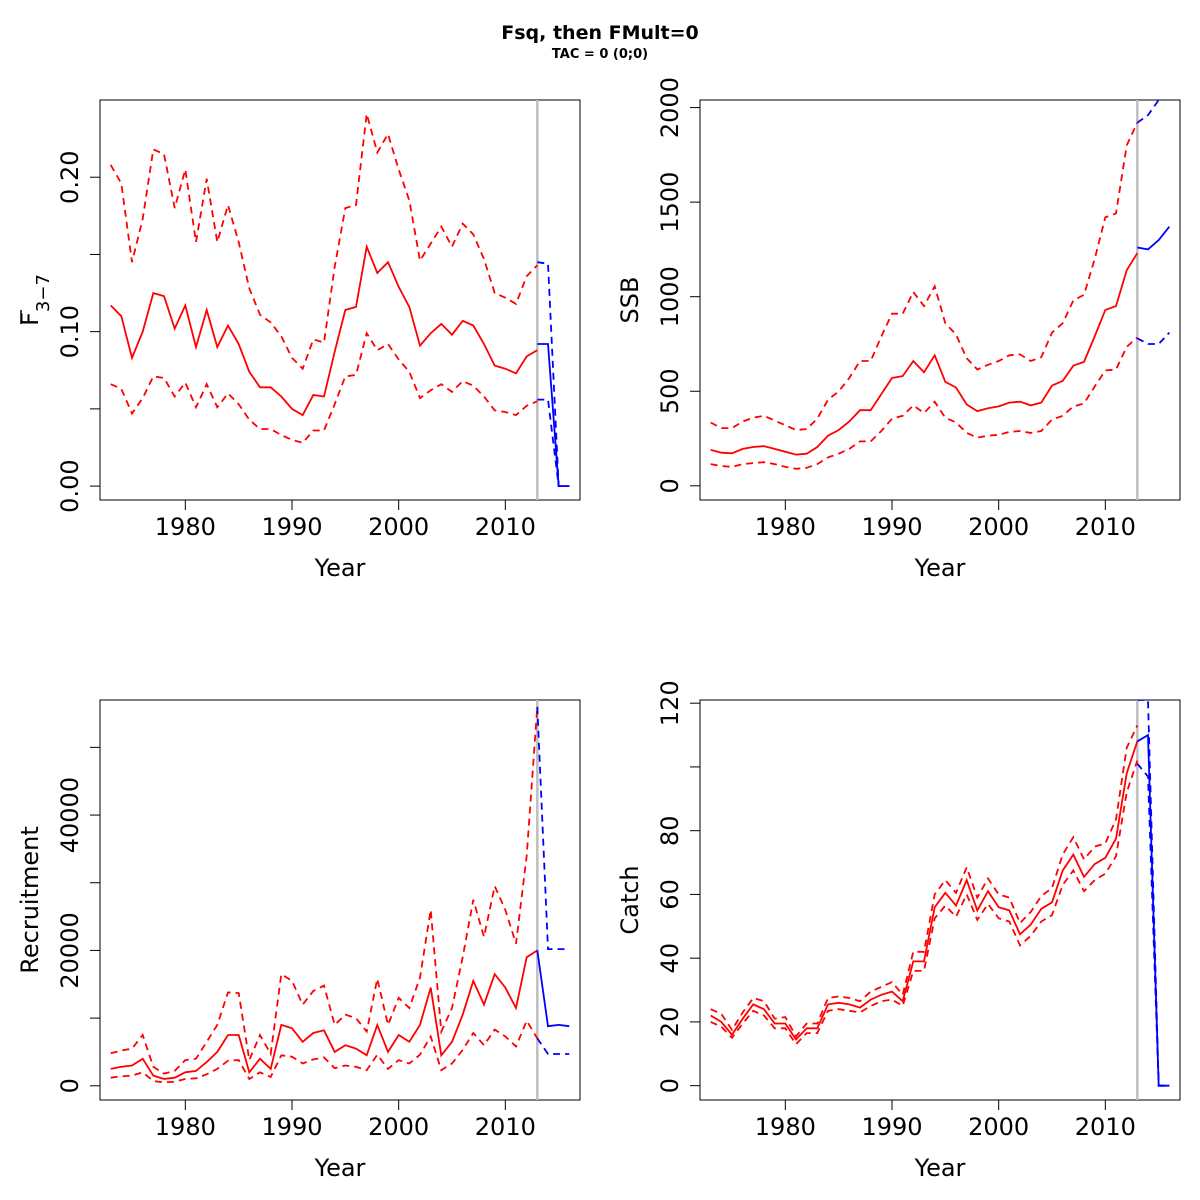  I want to click on y-tick-label: 40000, so click(70, 815).